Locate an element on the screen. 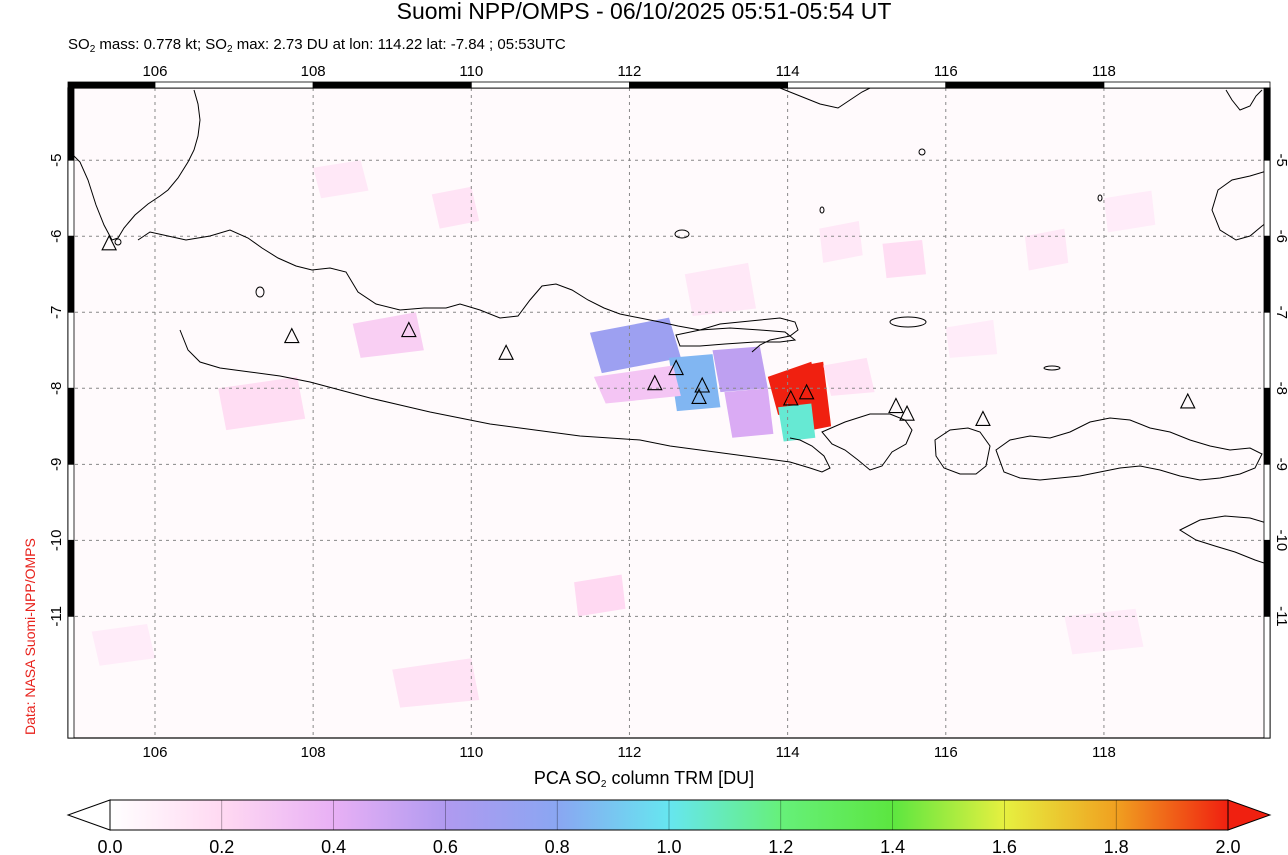  lat-tick-label-left: -5 is located at coordinates (56, 160).